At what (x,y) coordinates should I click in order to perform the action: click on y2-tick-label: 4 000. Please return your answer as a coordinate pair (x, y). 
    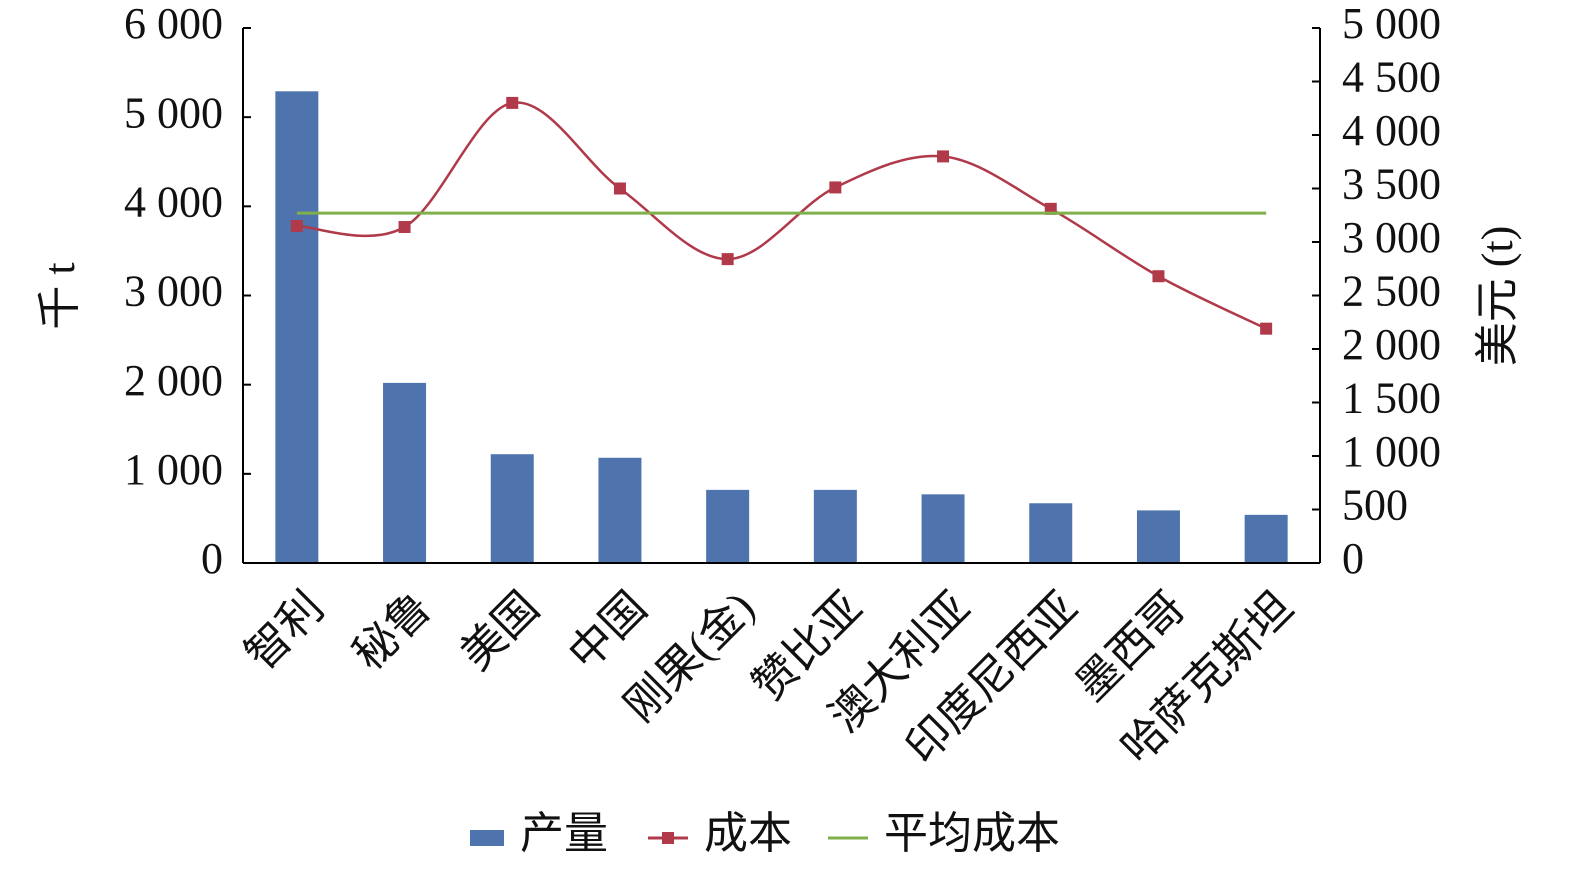
    Looking at the image, I should click on (1391, 130).